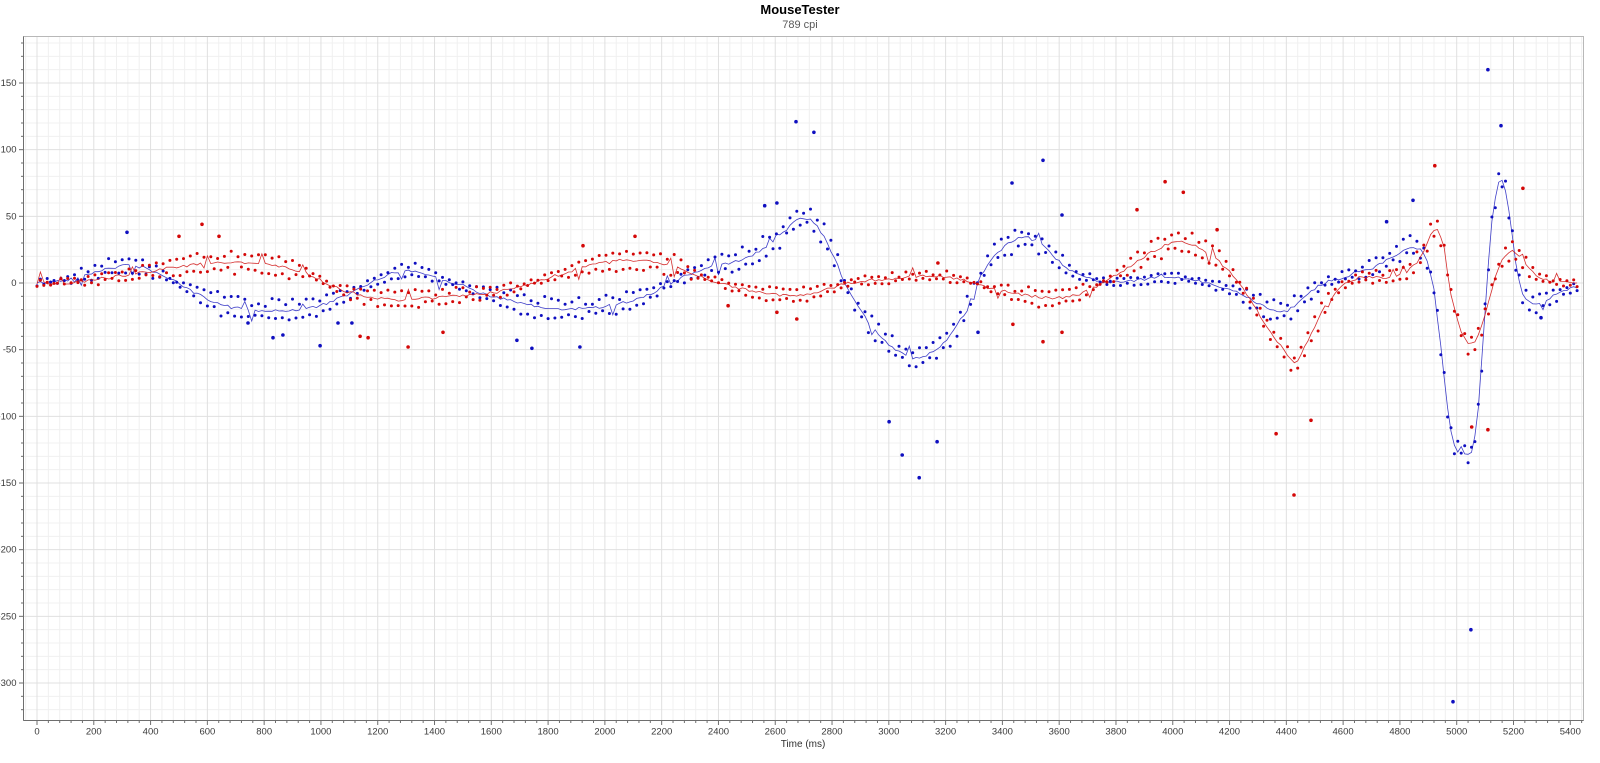 Image resolution: width=1600 pixels, height=763 pixels. I want to click on x-tick-label: 2800, so click(831, 732).